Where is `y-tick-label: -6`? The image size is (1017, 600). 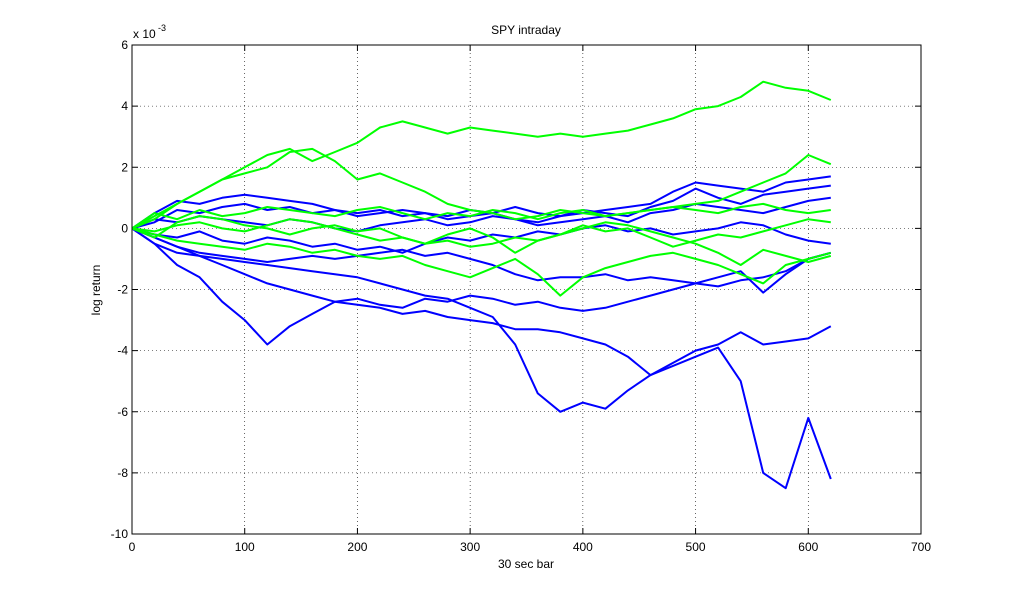 y-tick-label: -6 is located at coordinates (122, 412).